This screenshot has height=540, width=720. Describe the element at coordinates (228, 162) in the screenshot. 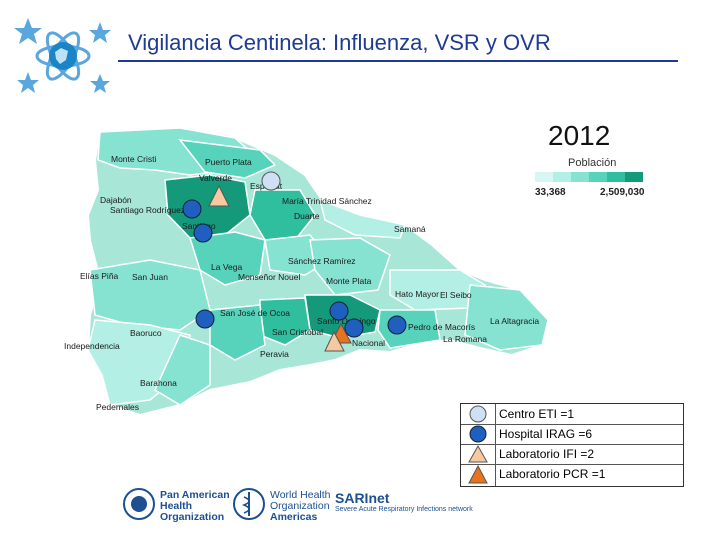

I see `place-label: Puerto Plata` at that location.